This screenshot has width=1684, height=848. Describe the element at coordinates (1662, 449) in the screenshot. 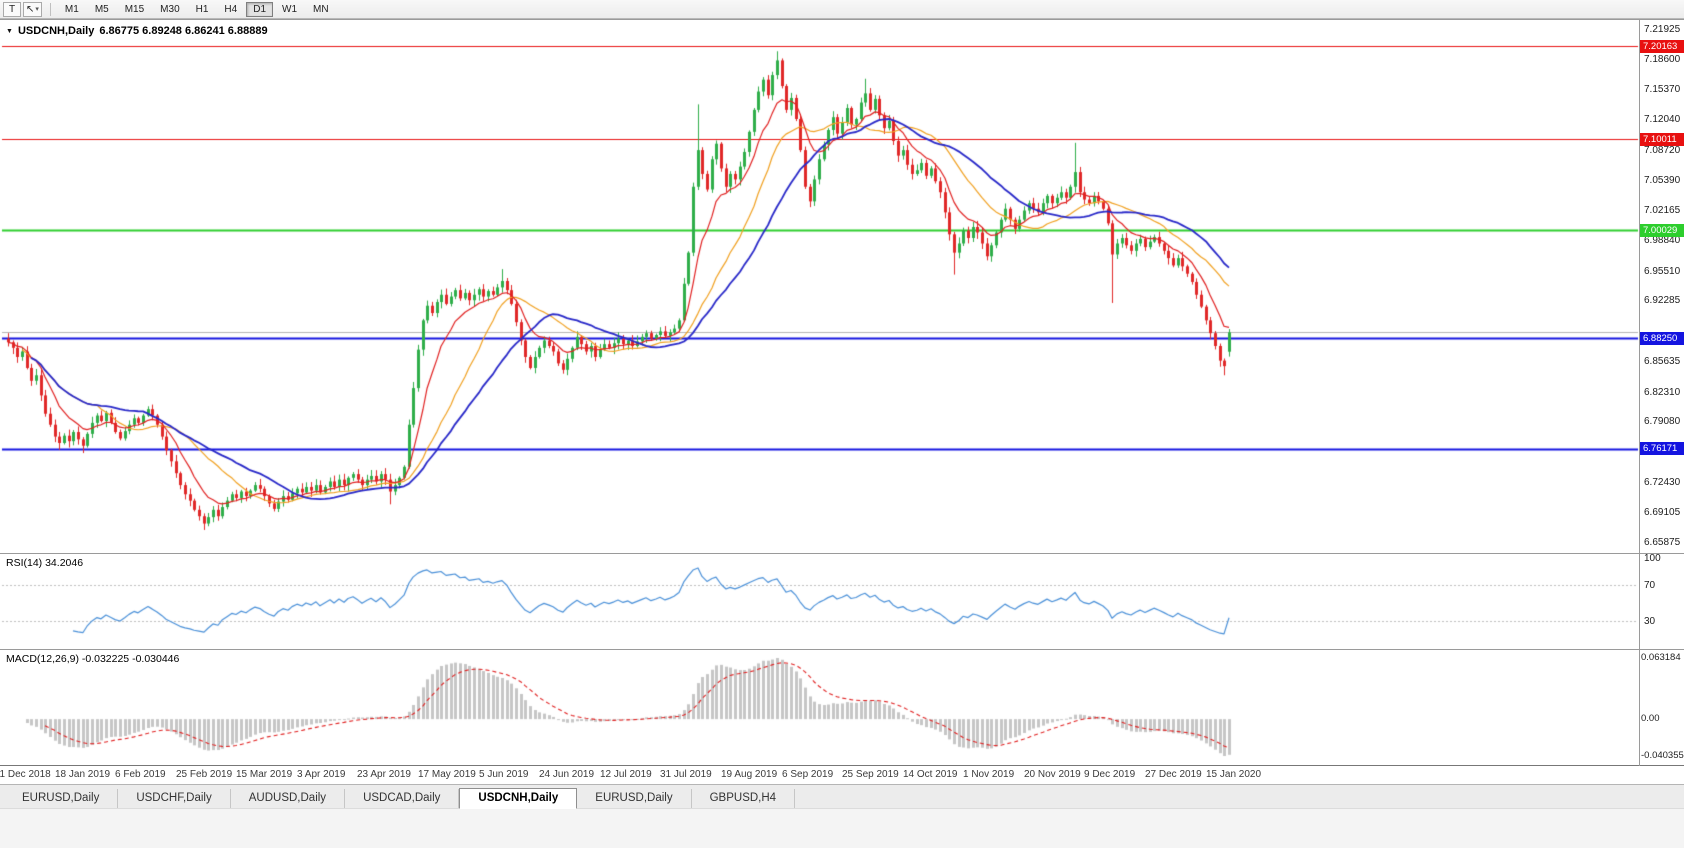

I see `price-line-badge: 6.76171` at that location.